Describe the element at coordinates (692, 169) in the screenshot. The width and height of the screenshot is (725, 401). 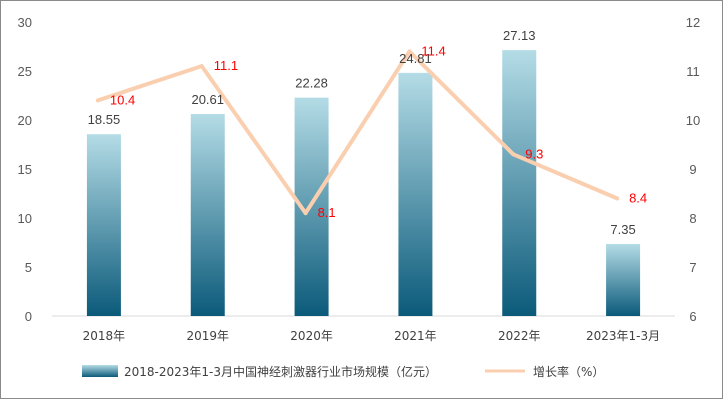
I see `y-right-tick-label: 9` at that location.